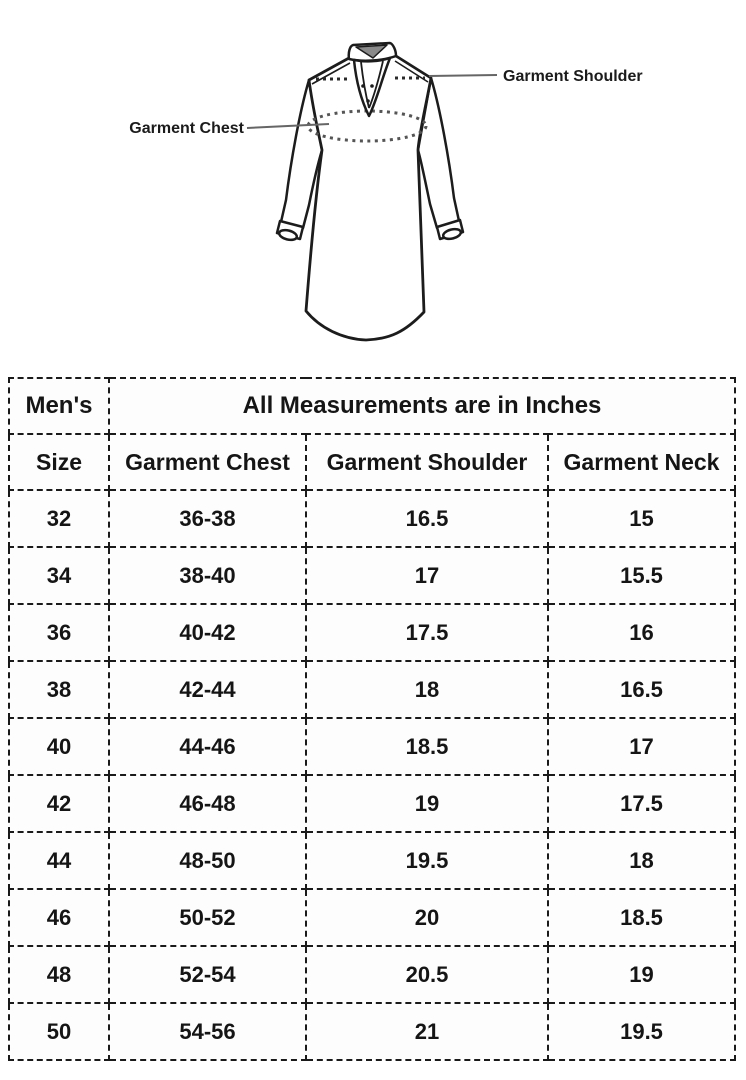 The width and height of the screenshot is (746, 1080). I want to click on chest-label: Garment Chest, so click(186, 128).